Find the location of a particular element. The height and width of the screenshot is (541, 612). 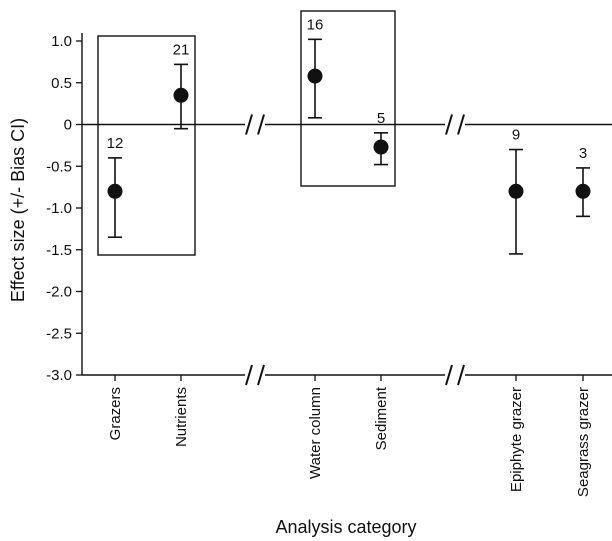

y-axis-title: Effect size (+/- Bias CI) is located at coordinates (18, 210).